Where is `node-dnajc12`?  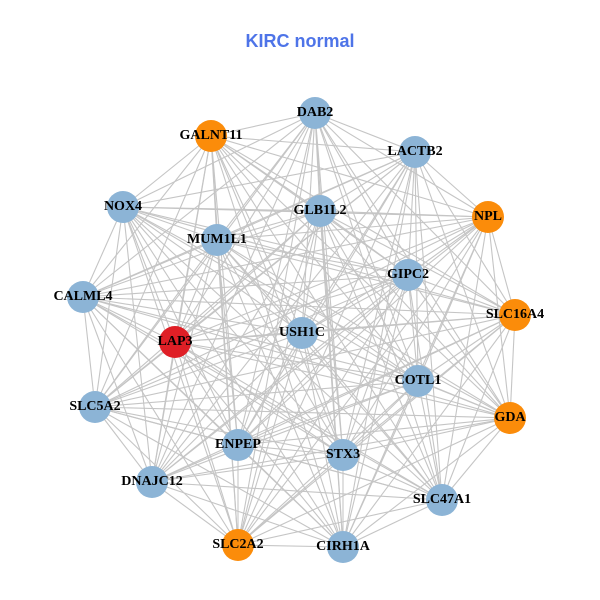 node-dnajc12 is located at coordinates (152, 482).